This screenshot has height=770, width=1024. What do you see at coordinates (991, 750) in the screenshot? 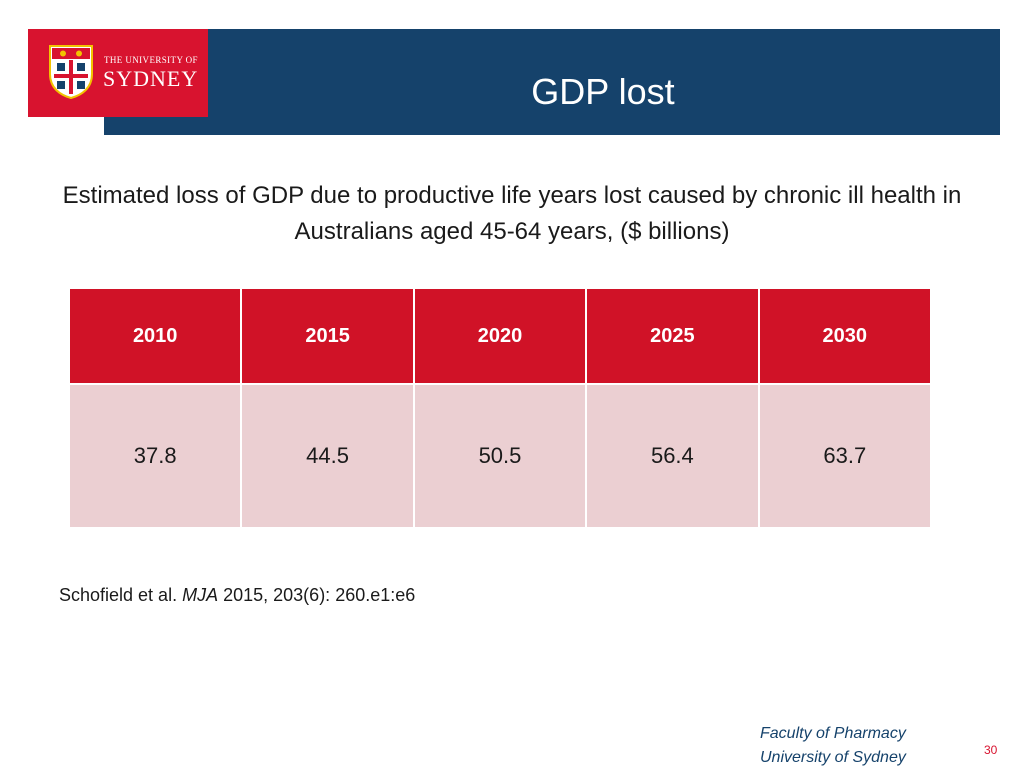
I see `page-number: 30` at bounding box center [991, 750].